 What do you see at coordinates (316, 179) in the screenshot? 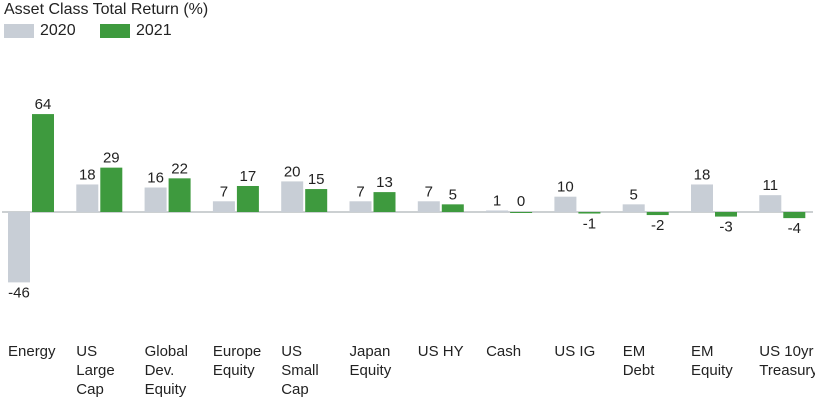
I see `data-label-2021-4: 15` at bounding box center [316, 179].